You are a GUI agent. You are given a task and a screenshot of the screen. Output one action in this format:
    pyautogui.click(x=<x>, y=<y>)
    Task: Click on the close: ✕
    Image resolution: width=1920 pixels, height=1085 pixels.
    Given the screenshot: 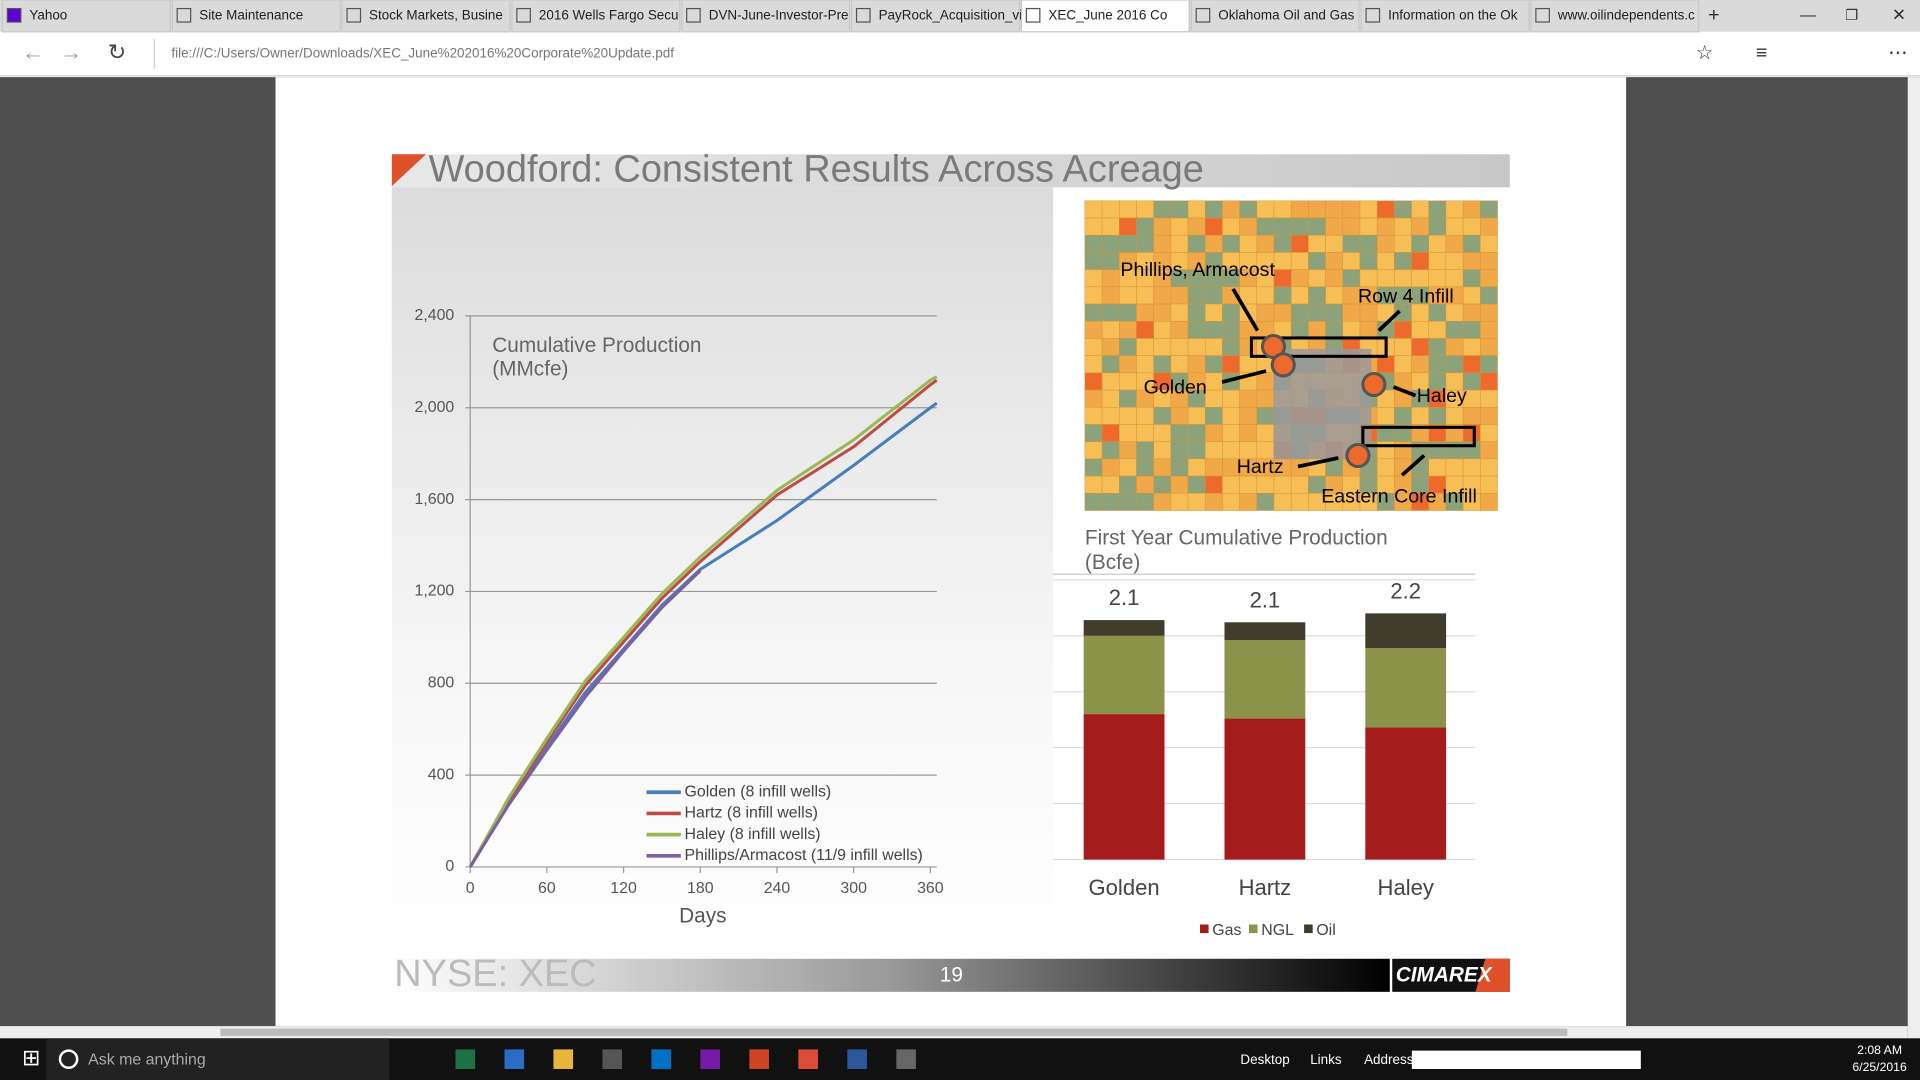 What is the action you would take?
    pyautogui.click(x=1899, y=14)
    